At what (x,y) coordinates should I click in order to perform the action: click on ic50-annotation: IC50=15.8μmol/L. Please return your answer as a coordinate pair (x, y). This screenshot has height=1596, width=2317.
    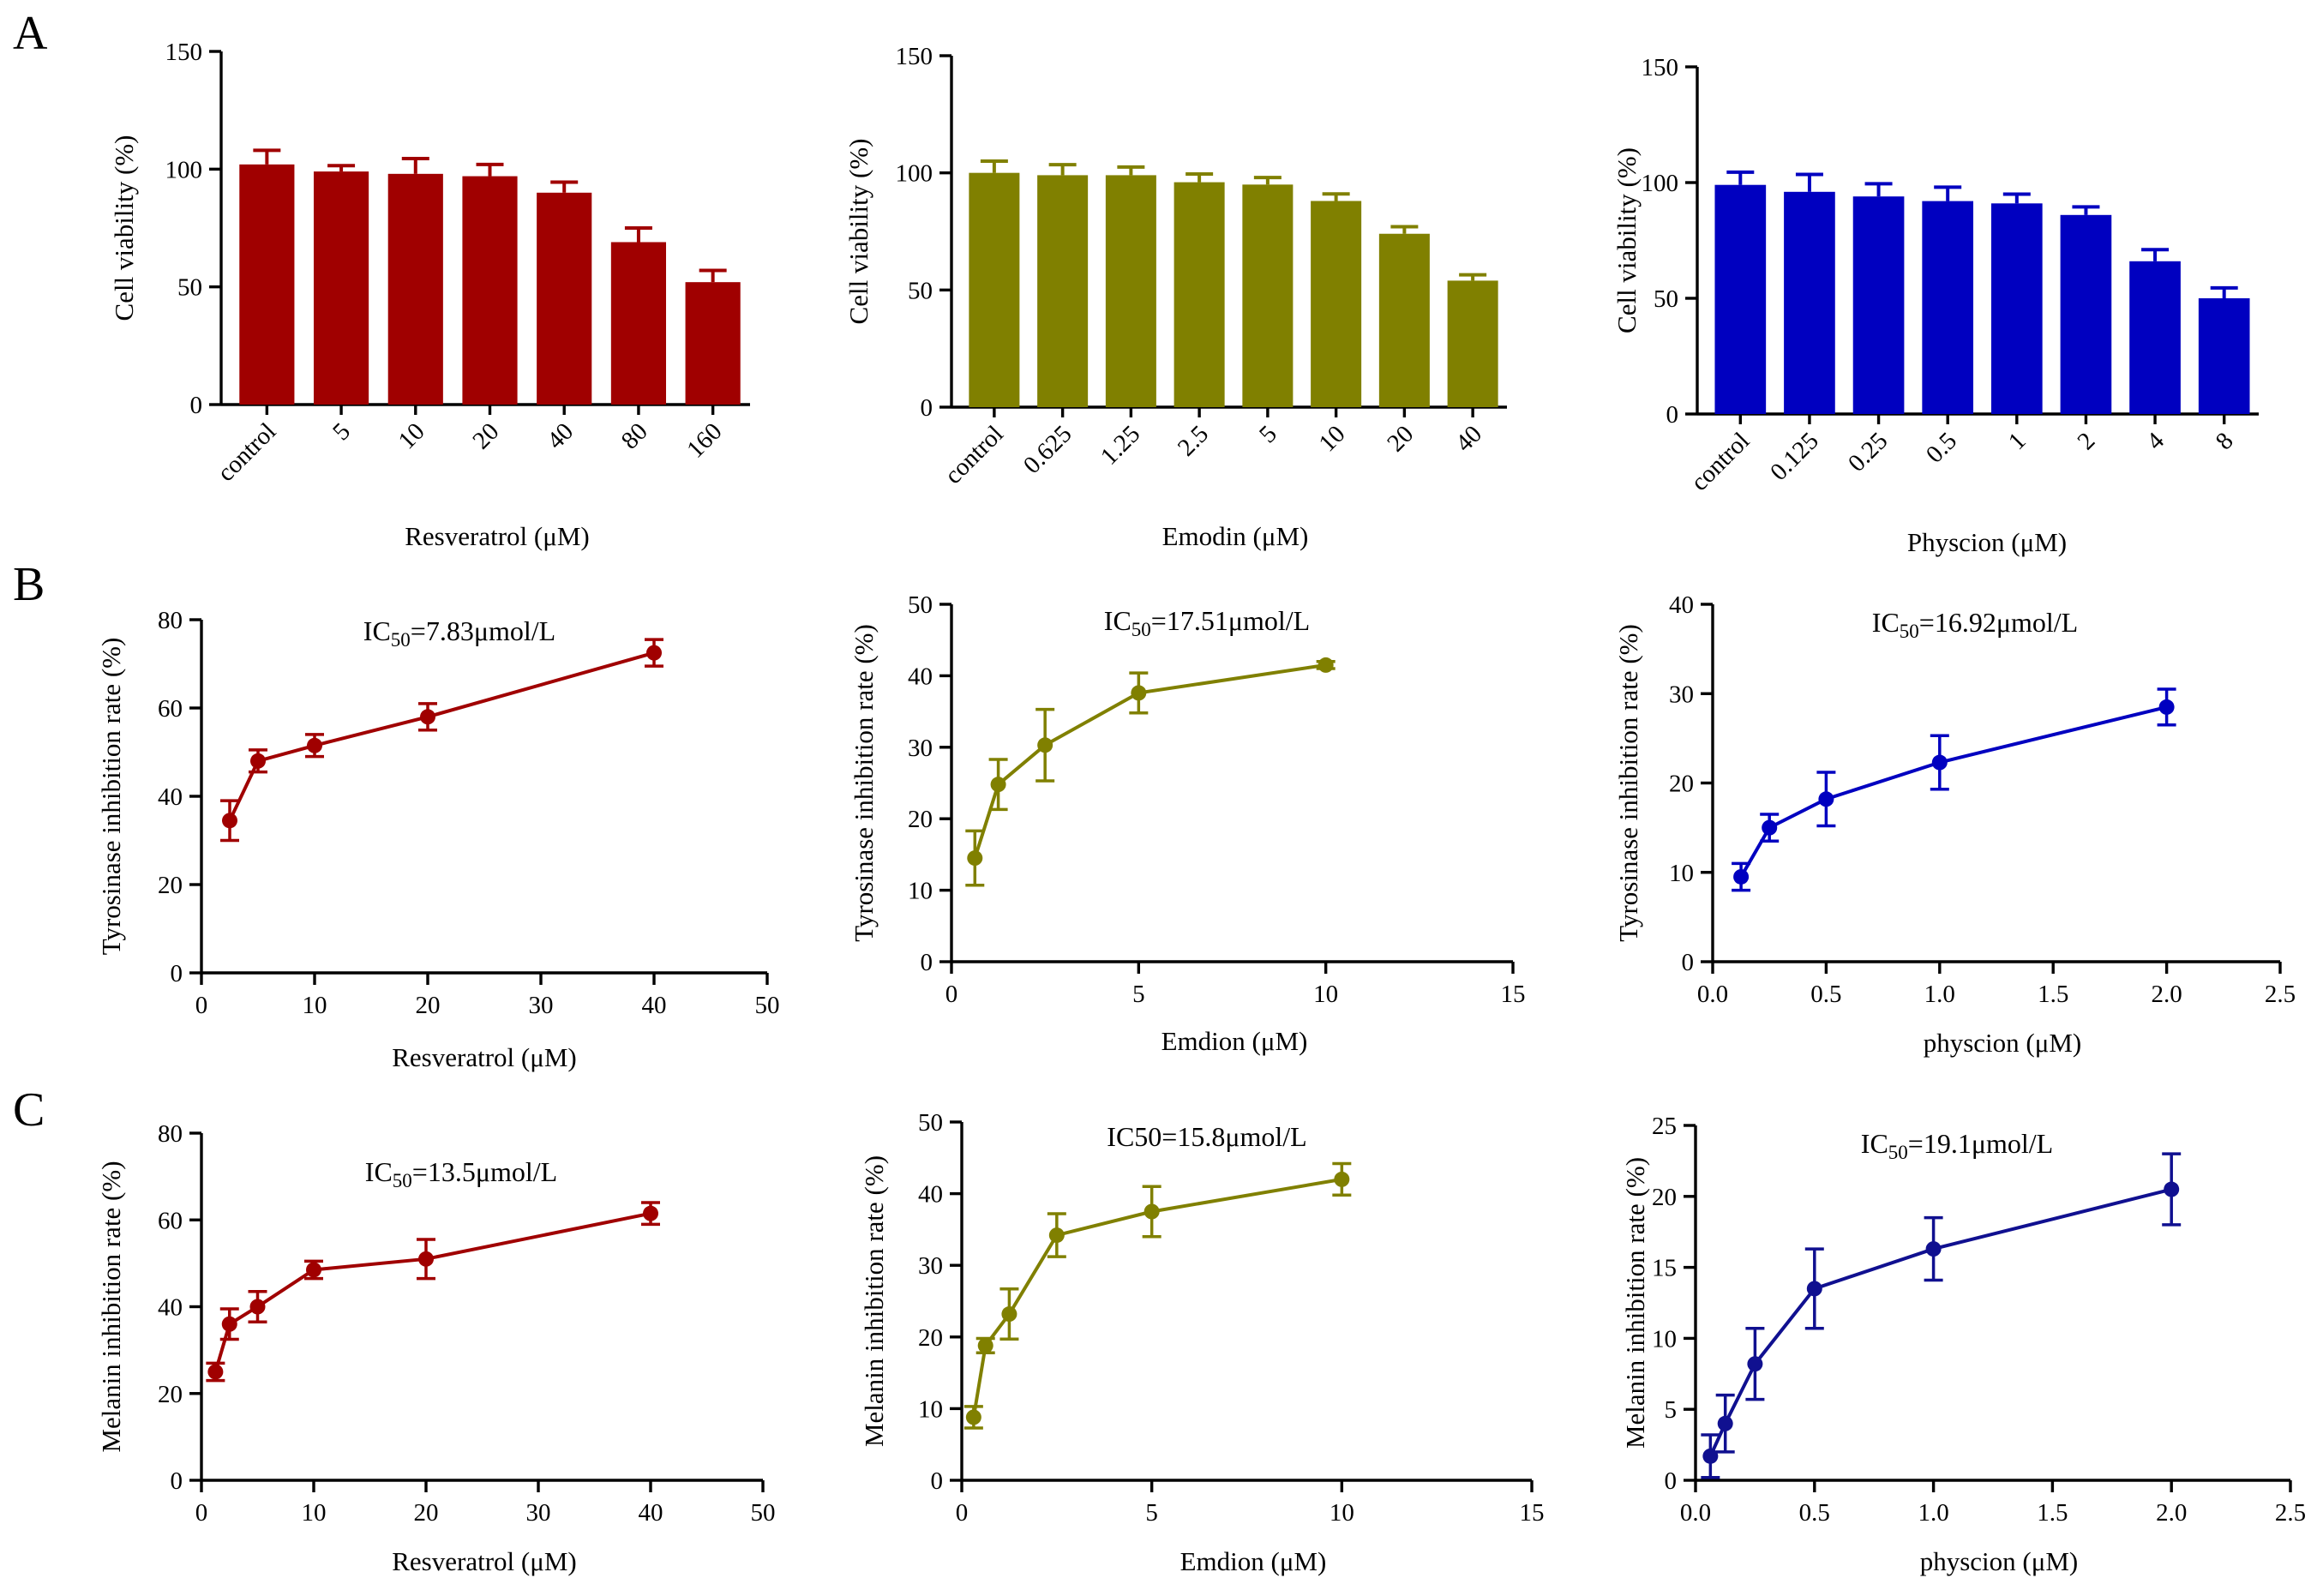
    Looking at the image, I should click on (1206, 1136).